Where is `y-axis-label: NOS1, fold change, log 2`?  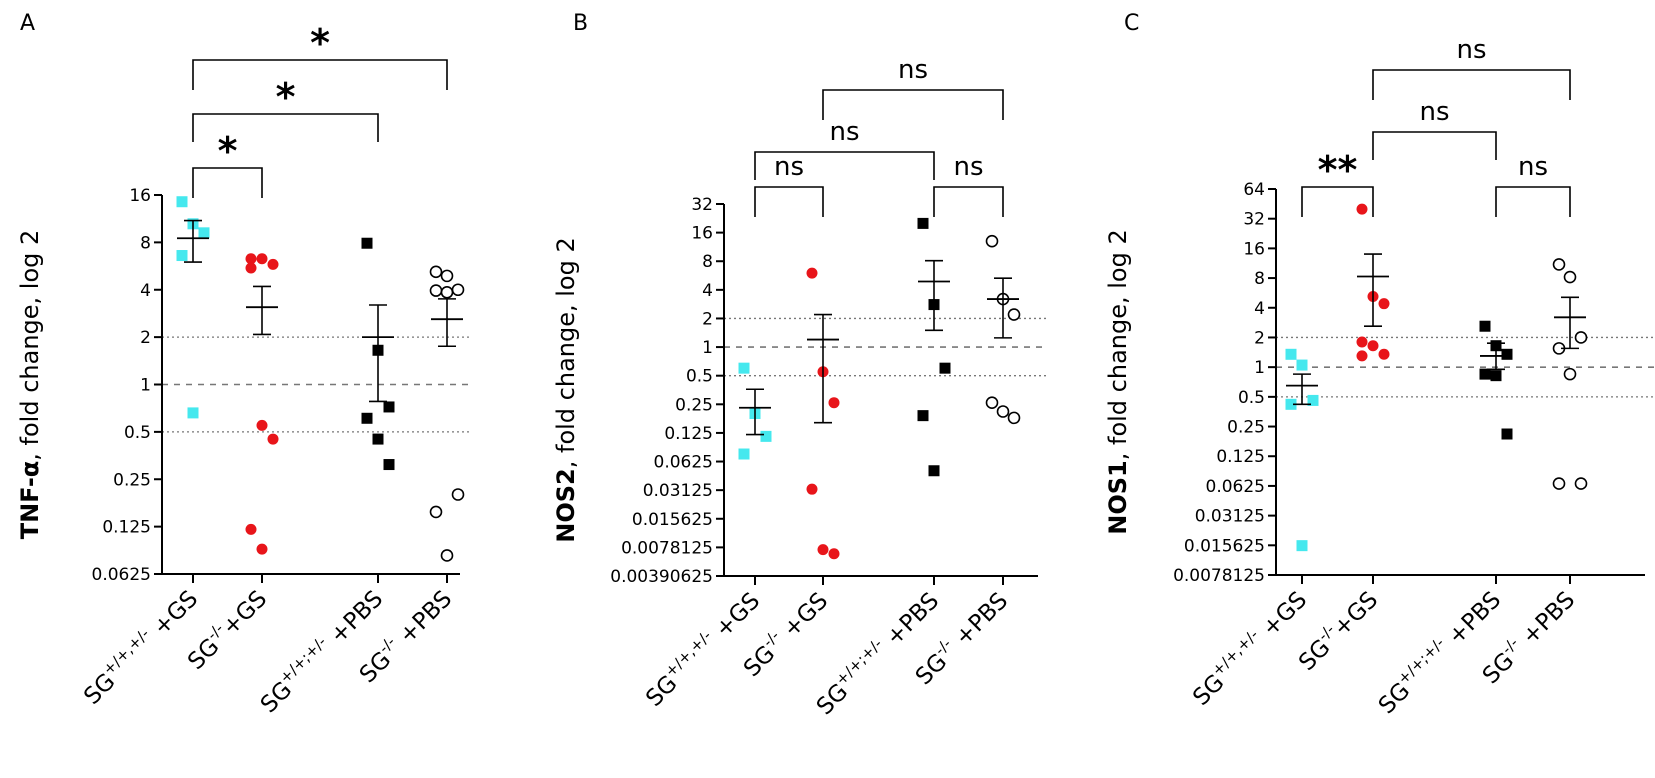 y-axis-label: NOS1, fold change, log 2 is located at coordinates (1118, 381).